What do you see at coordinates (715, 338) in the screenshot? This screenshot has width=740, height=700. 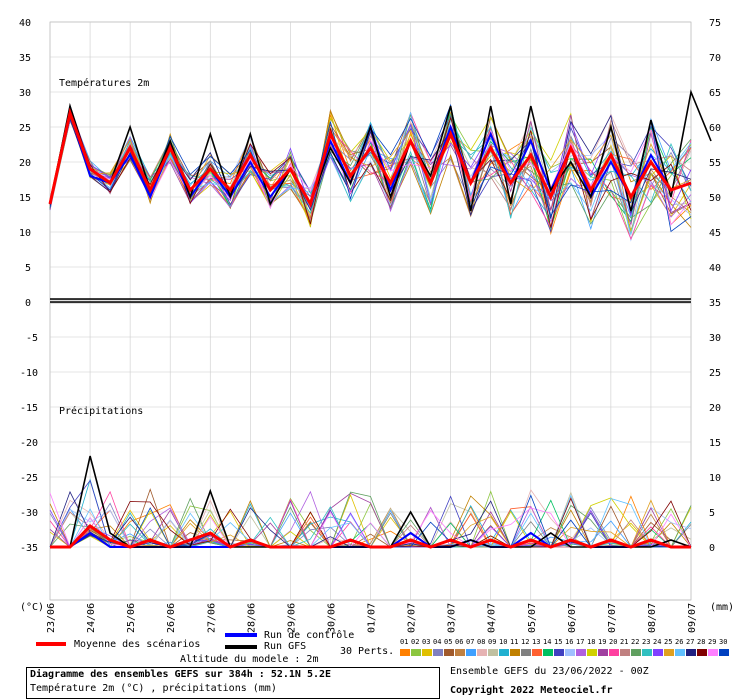 I see `precip-tick-right: 30` at bounding box center [715, 338].